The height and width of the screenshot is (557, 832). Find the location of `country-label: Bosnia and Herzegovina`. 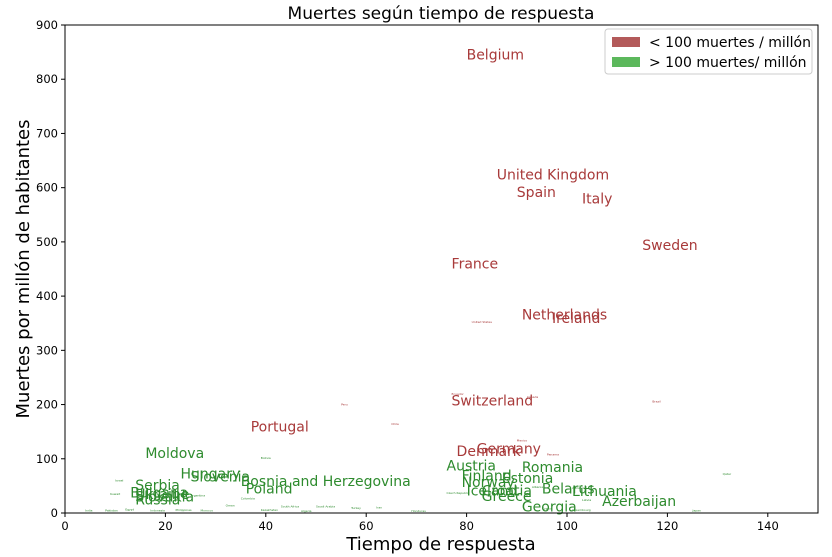

country-label: Bosnia and Herzegovina is located at coordinates (326, 482).